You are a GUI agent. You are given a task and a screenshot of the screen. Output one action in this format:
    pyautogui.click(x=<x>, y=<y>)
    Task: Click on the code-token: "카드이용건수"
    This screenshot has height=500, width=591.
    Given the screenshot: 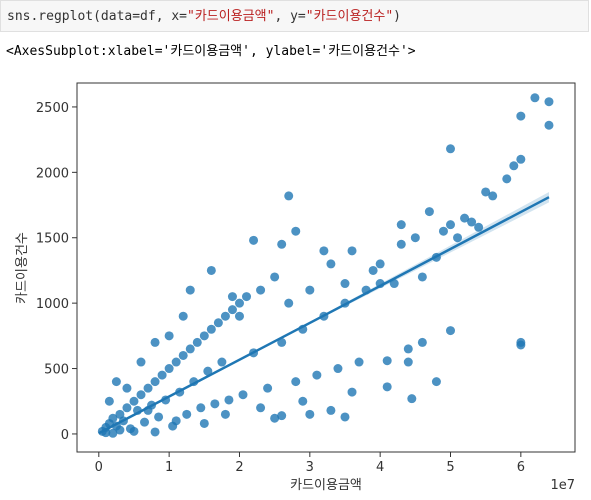 What is the action you would take?
    pyautogui.click(x=349, y=16)
    